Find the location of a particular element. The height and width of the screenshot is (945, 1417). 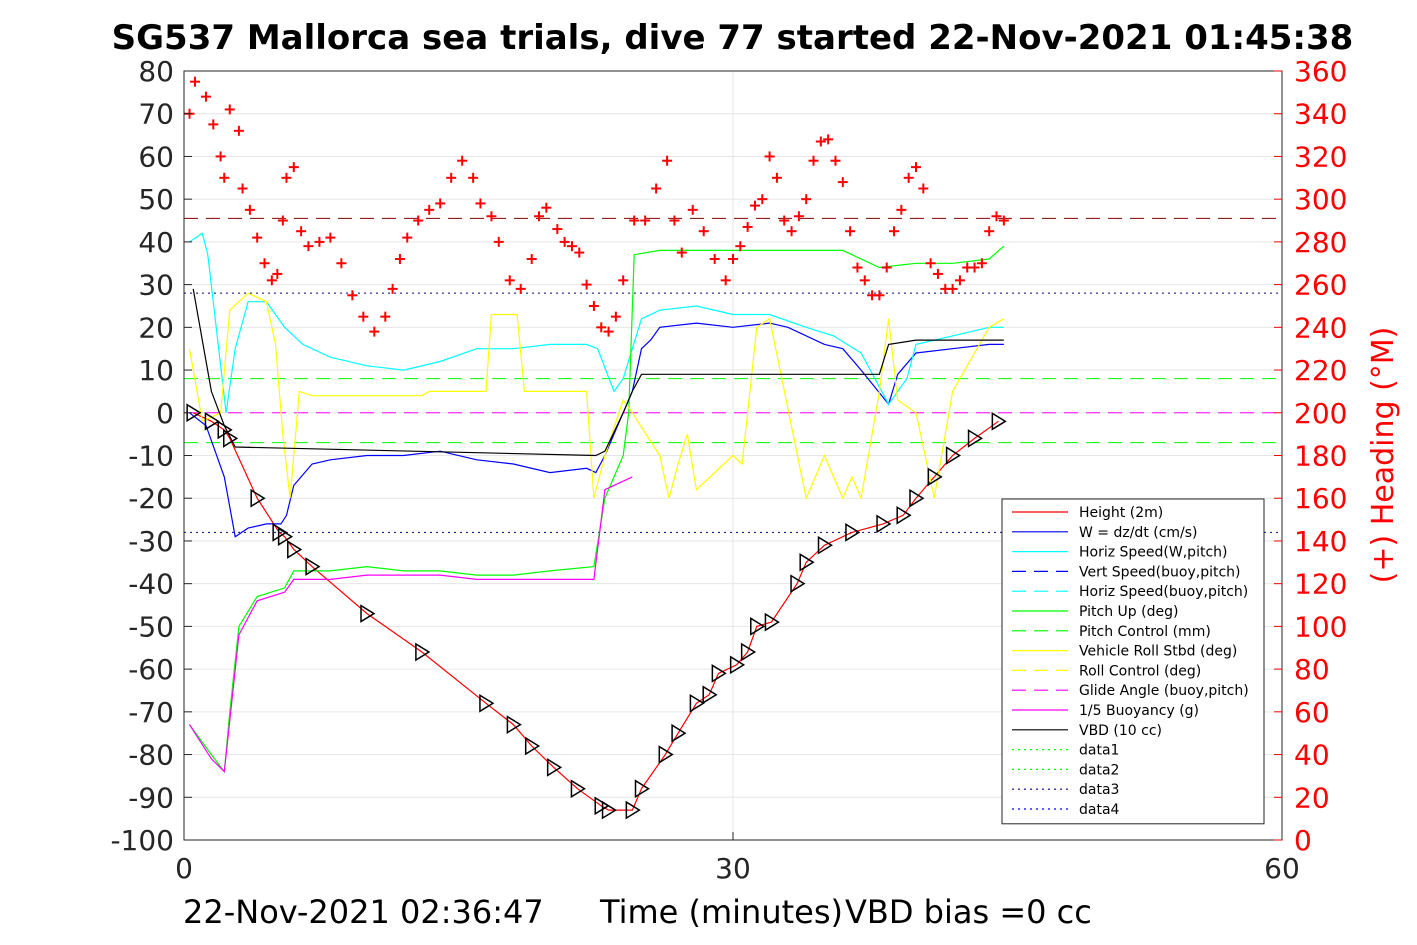

y-left-tick-label: -80 is located at coordinates (151, 755).